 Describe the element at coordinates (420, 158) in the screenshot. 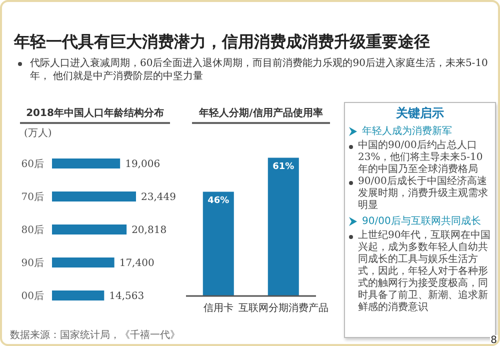

I see `text: 中国的90/00后约占总人口23%，他们将主导未来5-10年的中国乃至全球消费格局` at that location.